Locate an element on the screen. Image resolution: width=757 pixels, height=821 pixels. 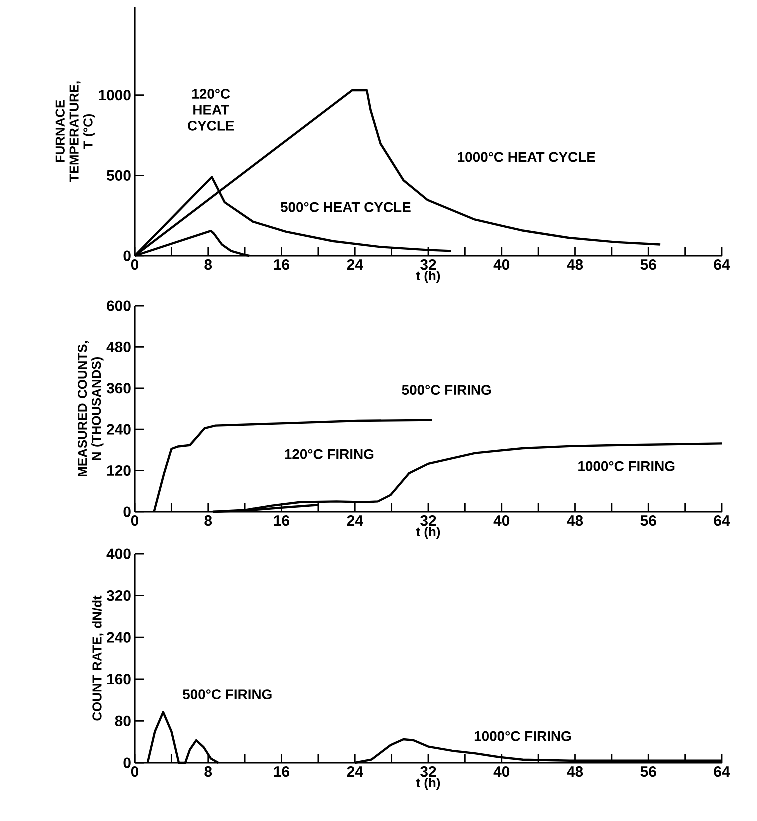
annotation: 120°C FIRING is located at coordinates (329, 454).